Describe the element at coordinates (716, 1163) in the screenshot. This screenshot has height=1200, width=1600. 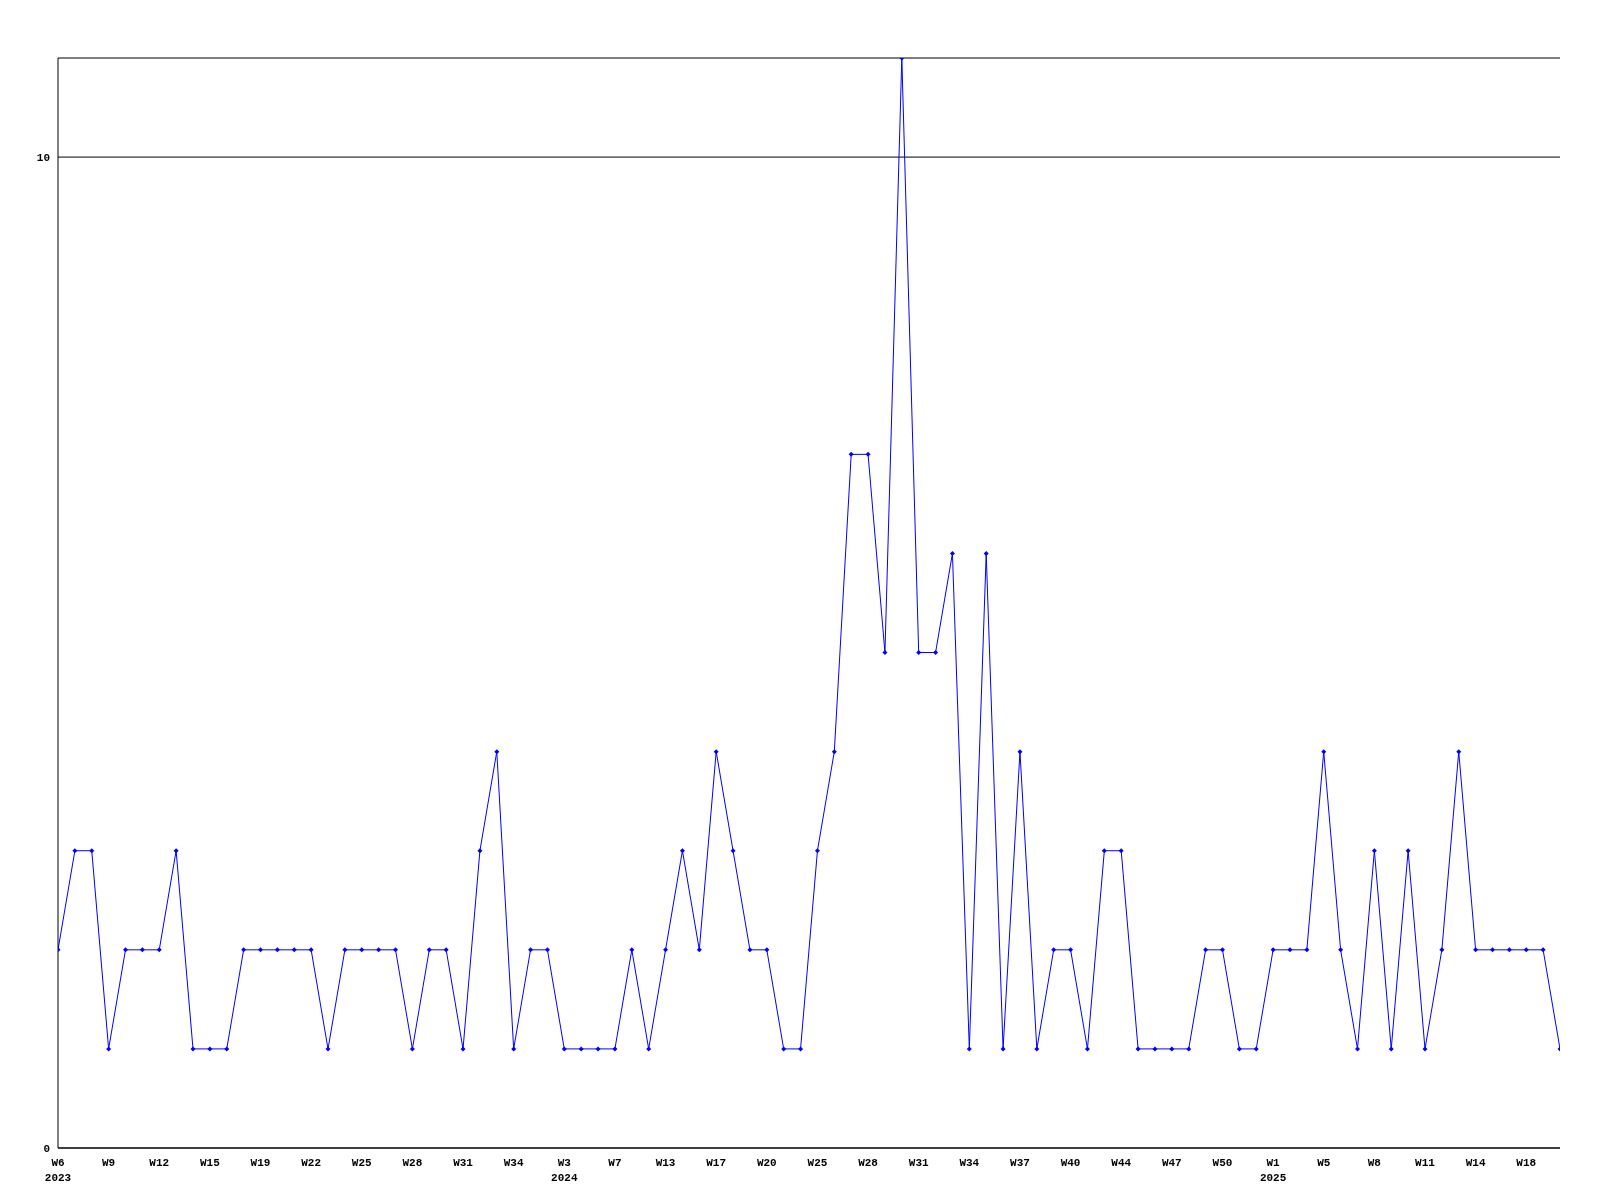
I see `x-tick-label: W17` at that location.